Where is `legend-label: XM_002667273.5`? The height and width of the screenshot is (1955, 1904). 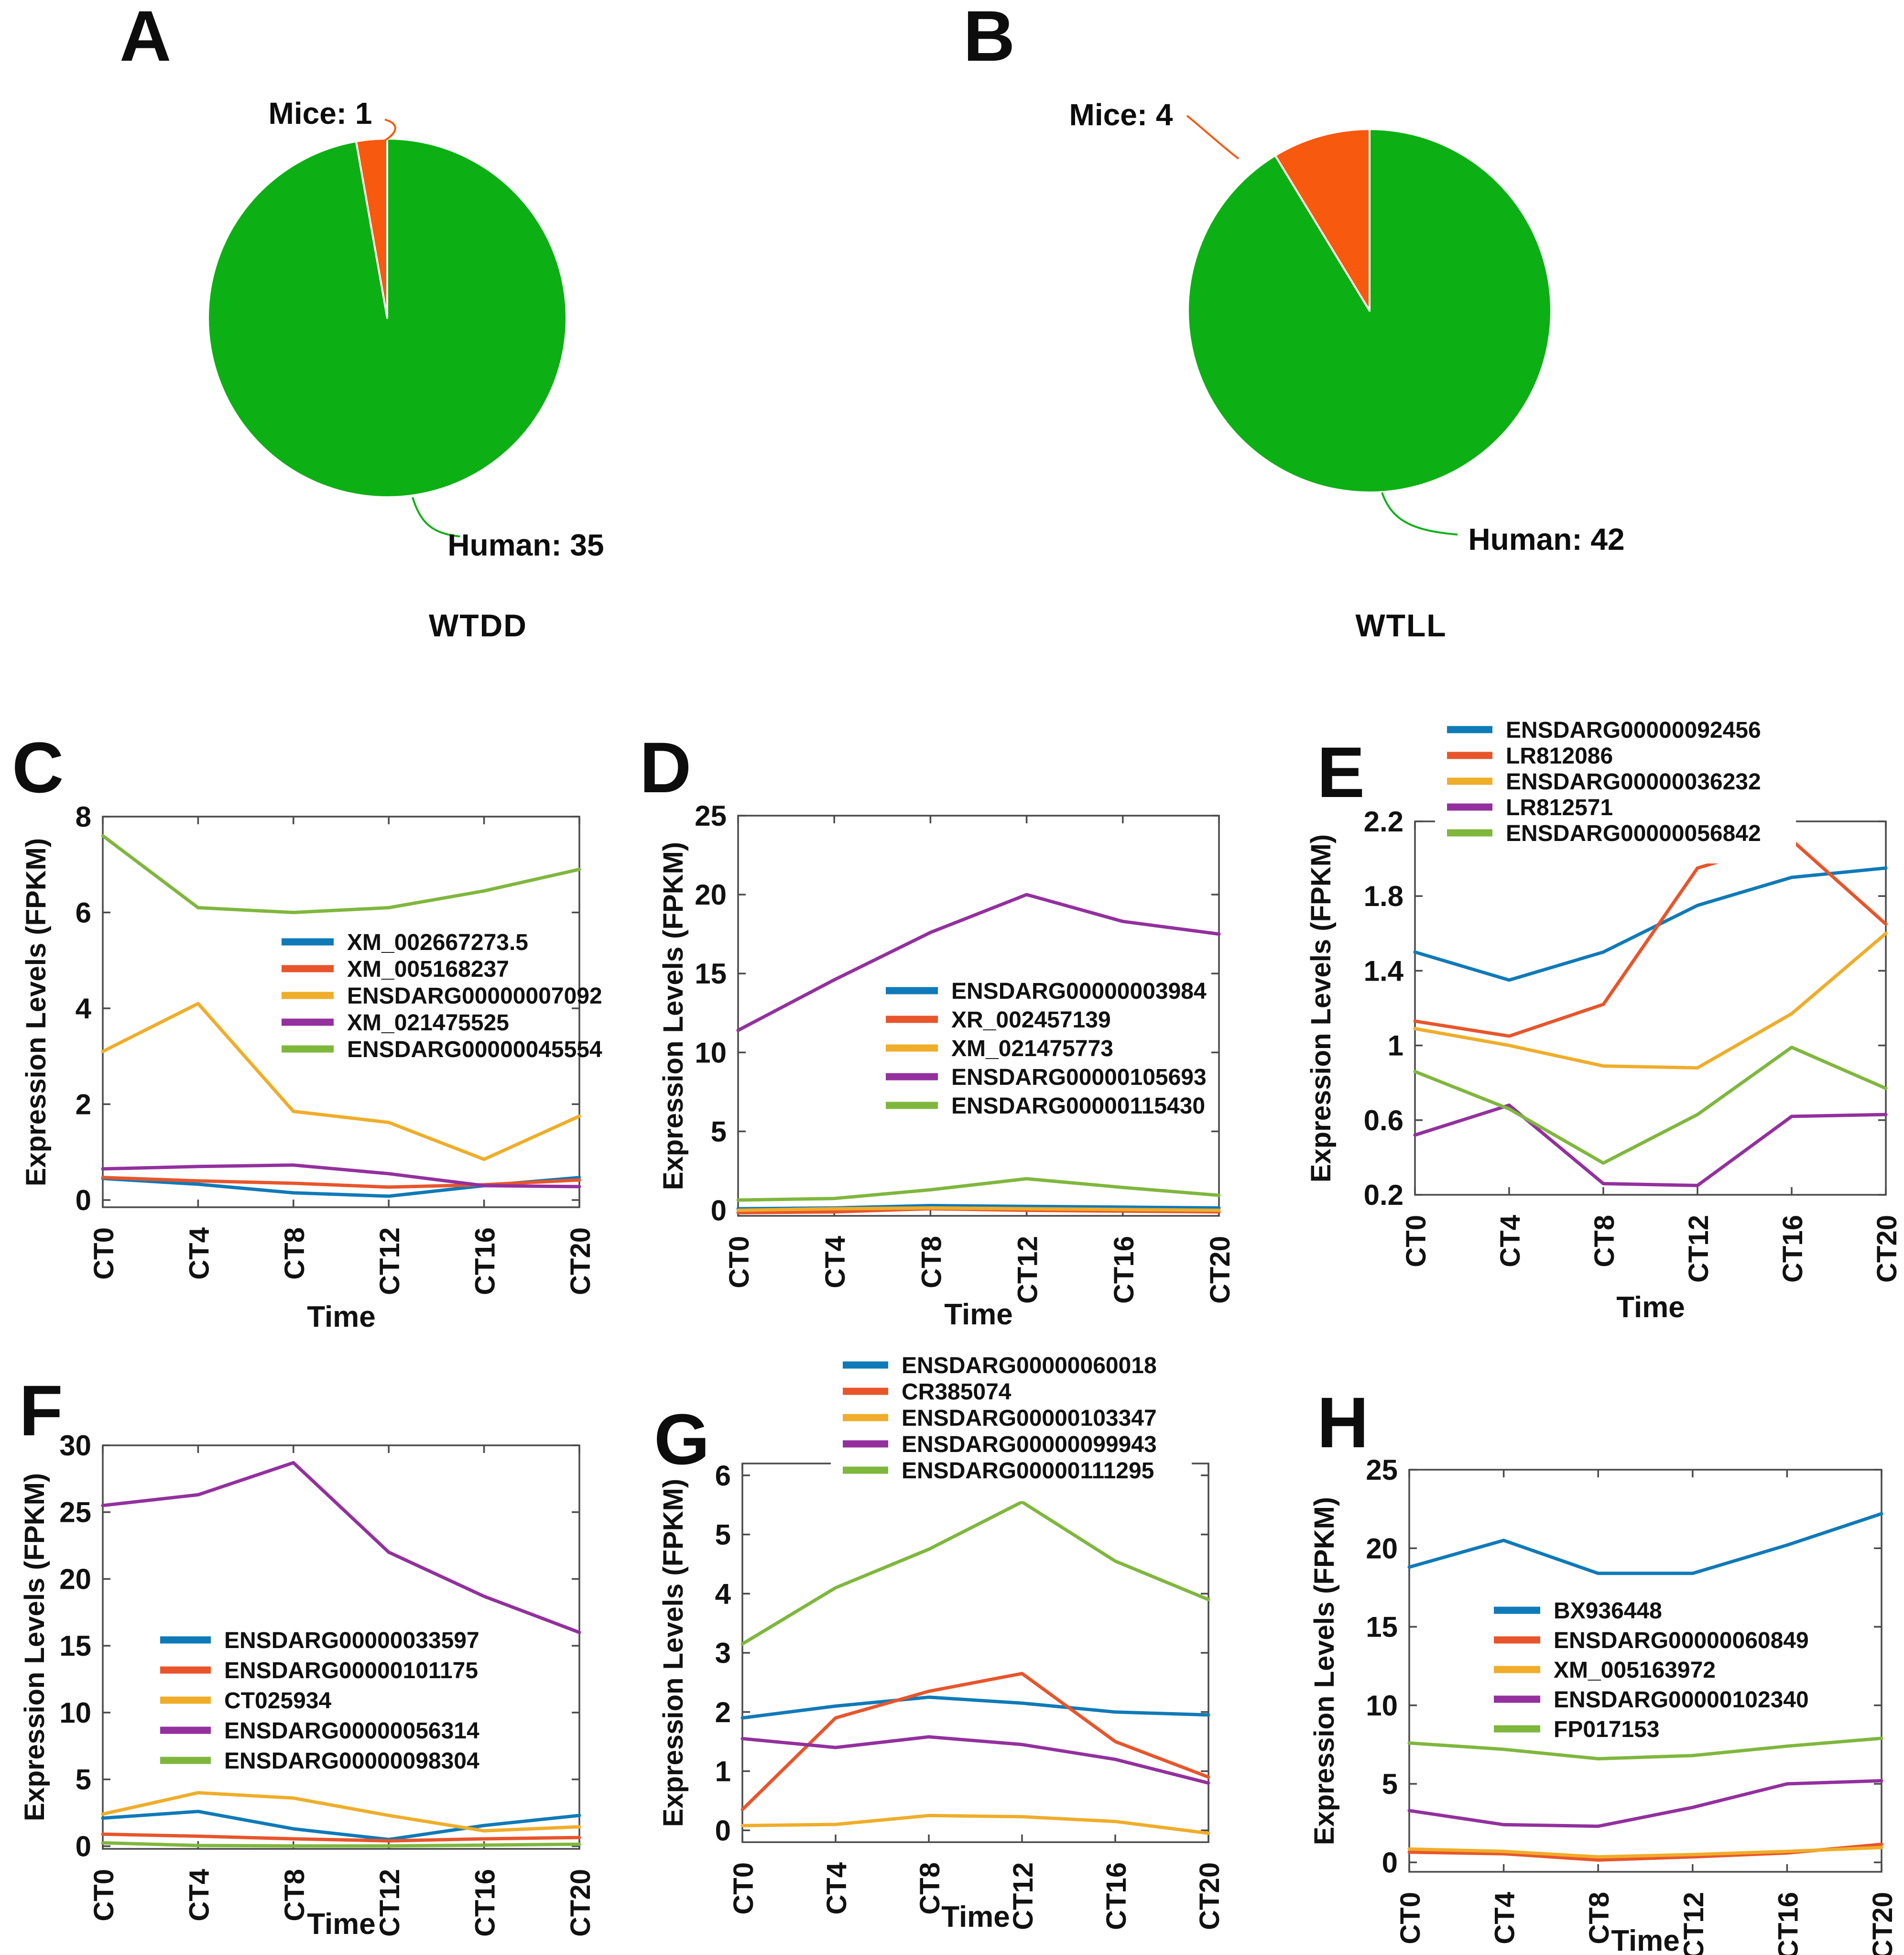
legend-label: XM_002667273.5 is located at coordinates (437, 943).